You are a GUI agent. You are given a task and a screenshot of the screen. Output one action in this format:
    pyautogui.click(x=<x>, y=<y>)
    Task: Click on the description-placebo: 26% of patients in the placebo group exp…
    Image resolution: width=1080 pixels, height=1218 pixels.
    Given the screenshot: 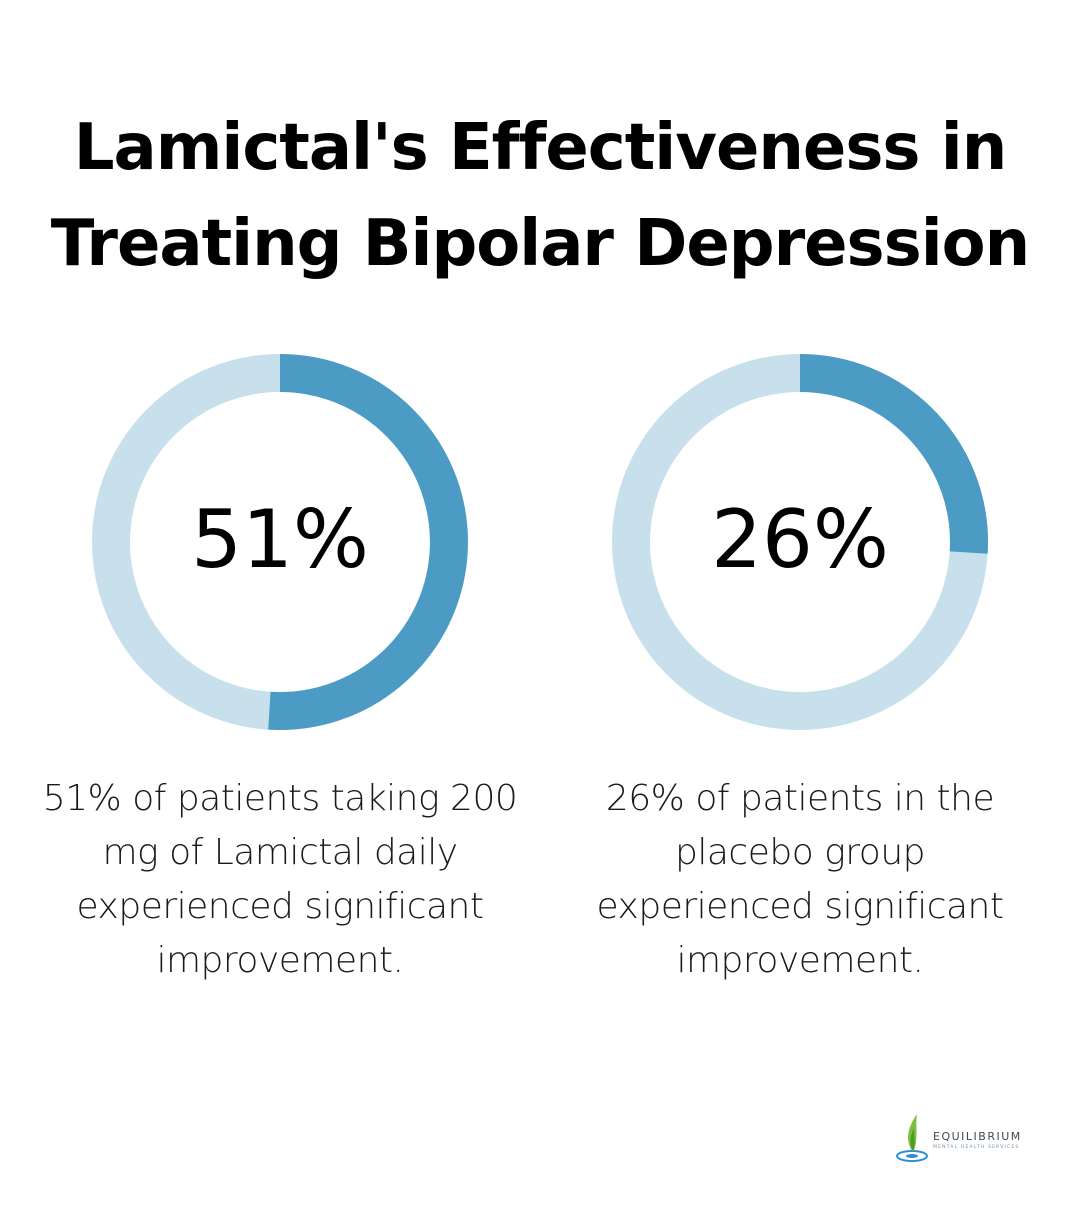 What is the action you would take?
    pyautogui.click(x=800, y=880)
    